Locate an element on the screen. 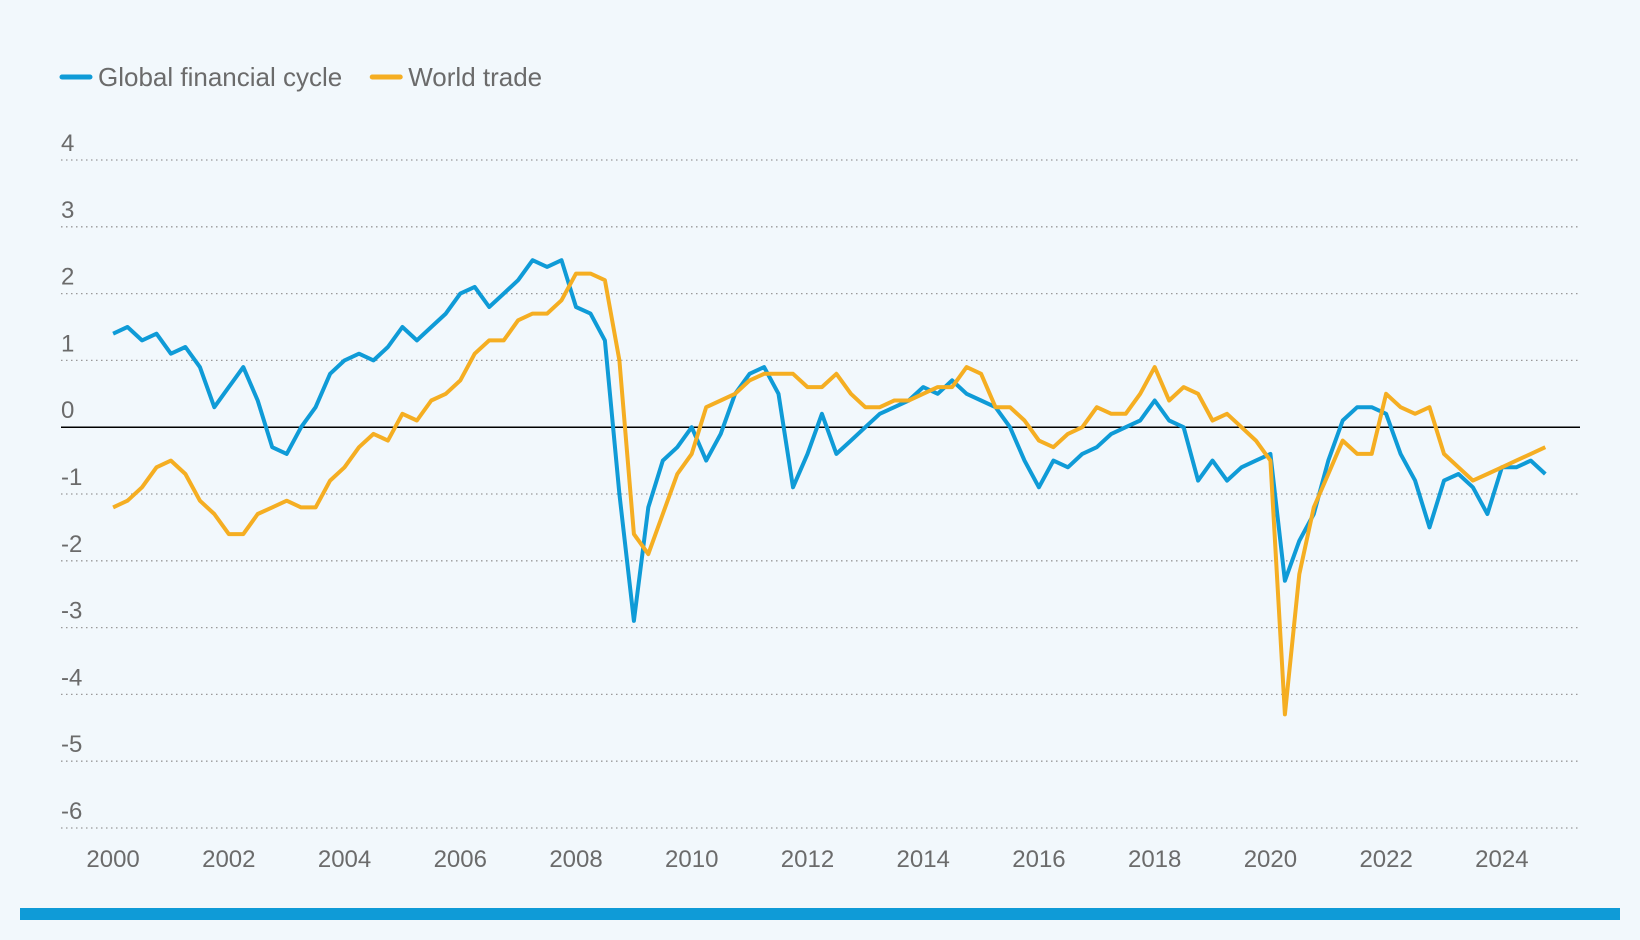 This screenshot has height=940, width=1640. y-tick-label: -3 is located at coordinates (71, 611).